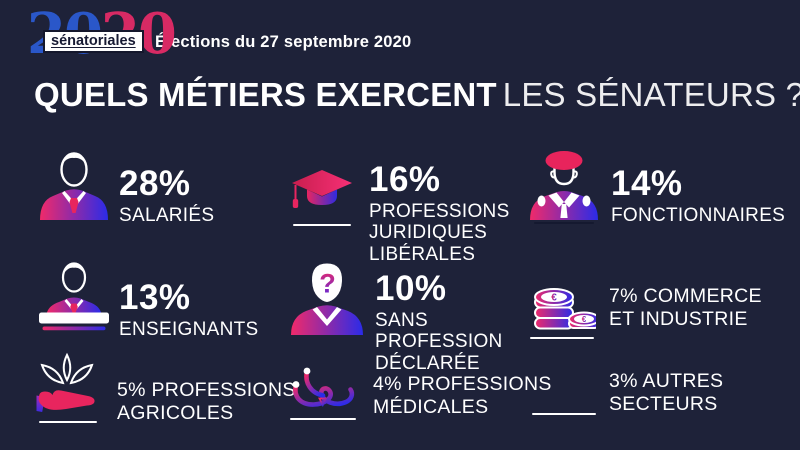  I want to click on teacher-desk-icon, so click(74, 296).